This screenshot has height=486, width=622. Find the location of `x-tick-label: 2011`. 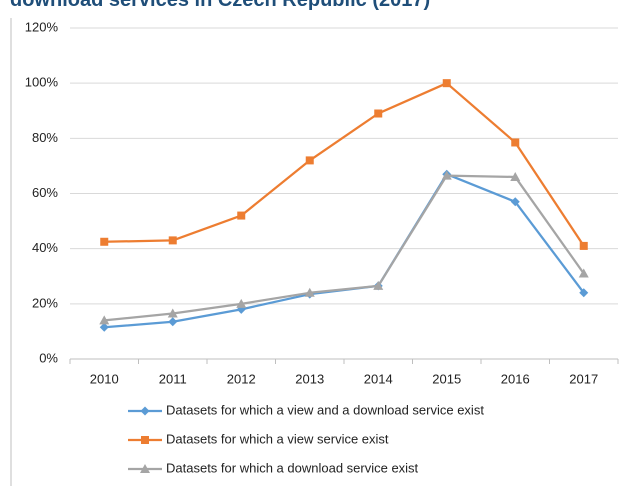

x-tick-label: 2011 is located at coordinates (173, 378).